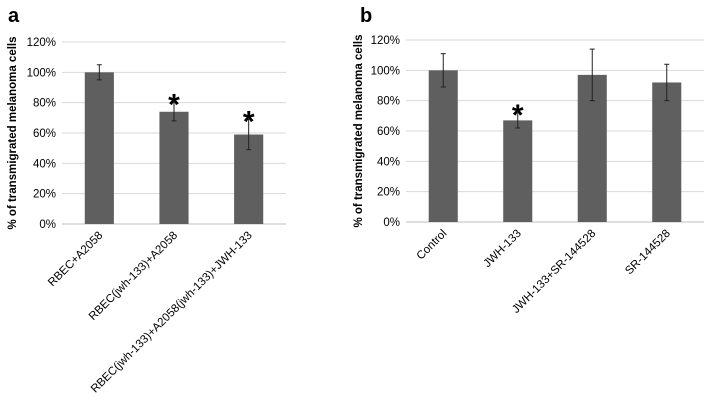 The height and width of the screenshot is (410, 711). What do you see at coordinates (432, 245) in the screenshot?
I see `x-tick-label: Control` at bounding box center [432, 245].